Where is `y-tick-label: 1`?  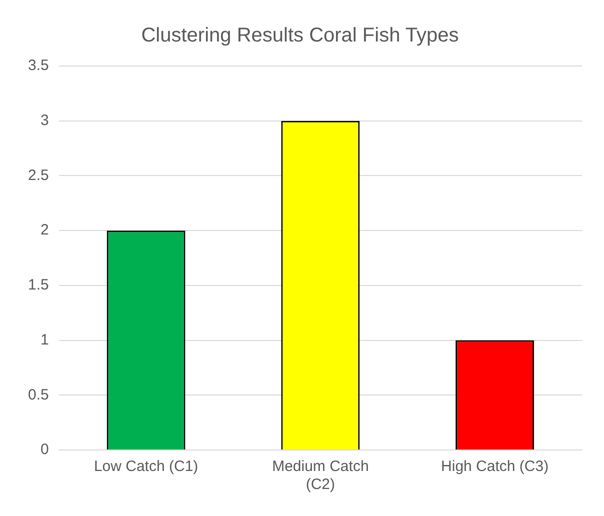
y-tick-label: 1 is located at coordinates (44, 339).